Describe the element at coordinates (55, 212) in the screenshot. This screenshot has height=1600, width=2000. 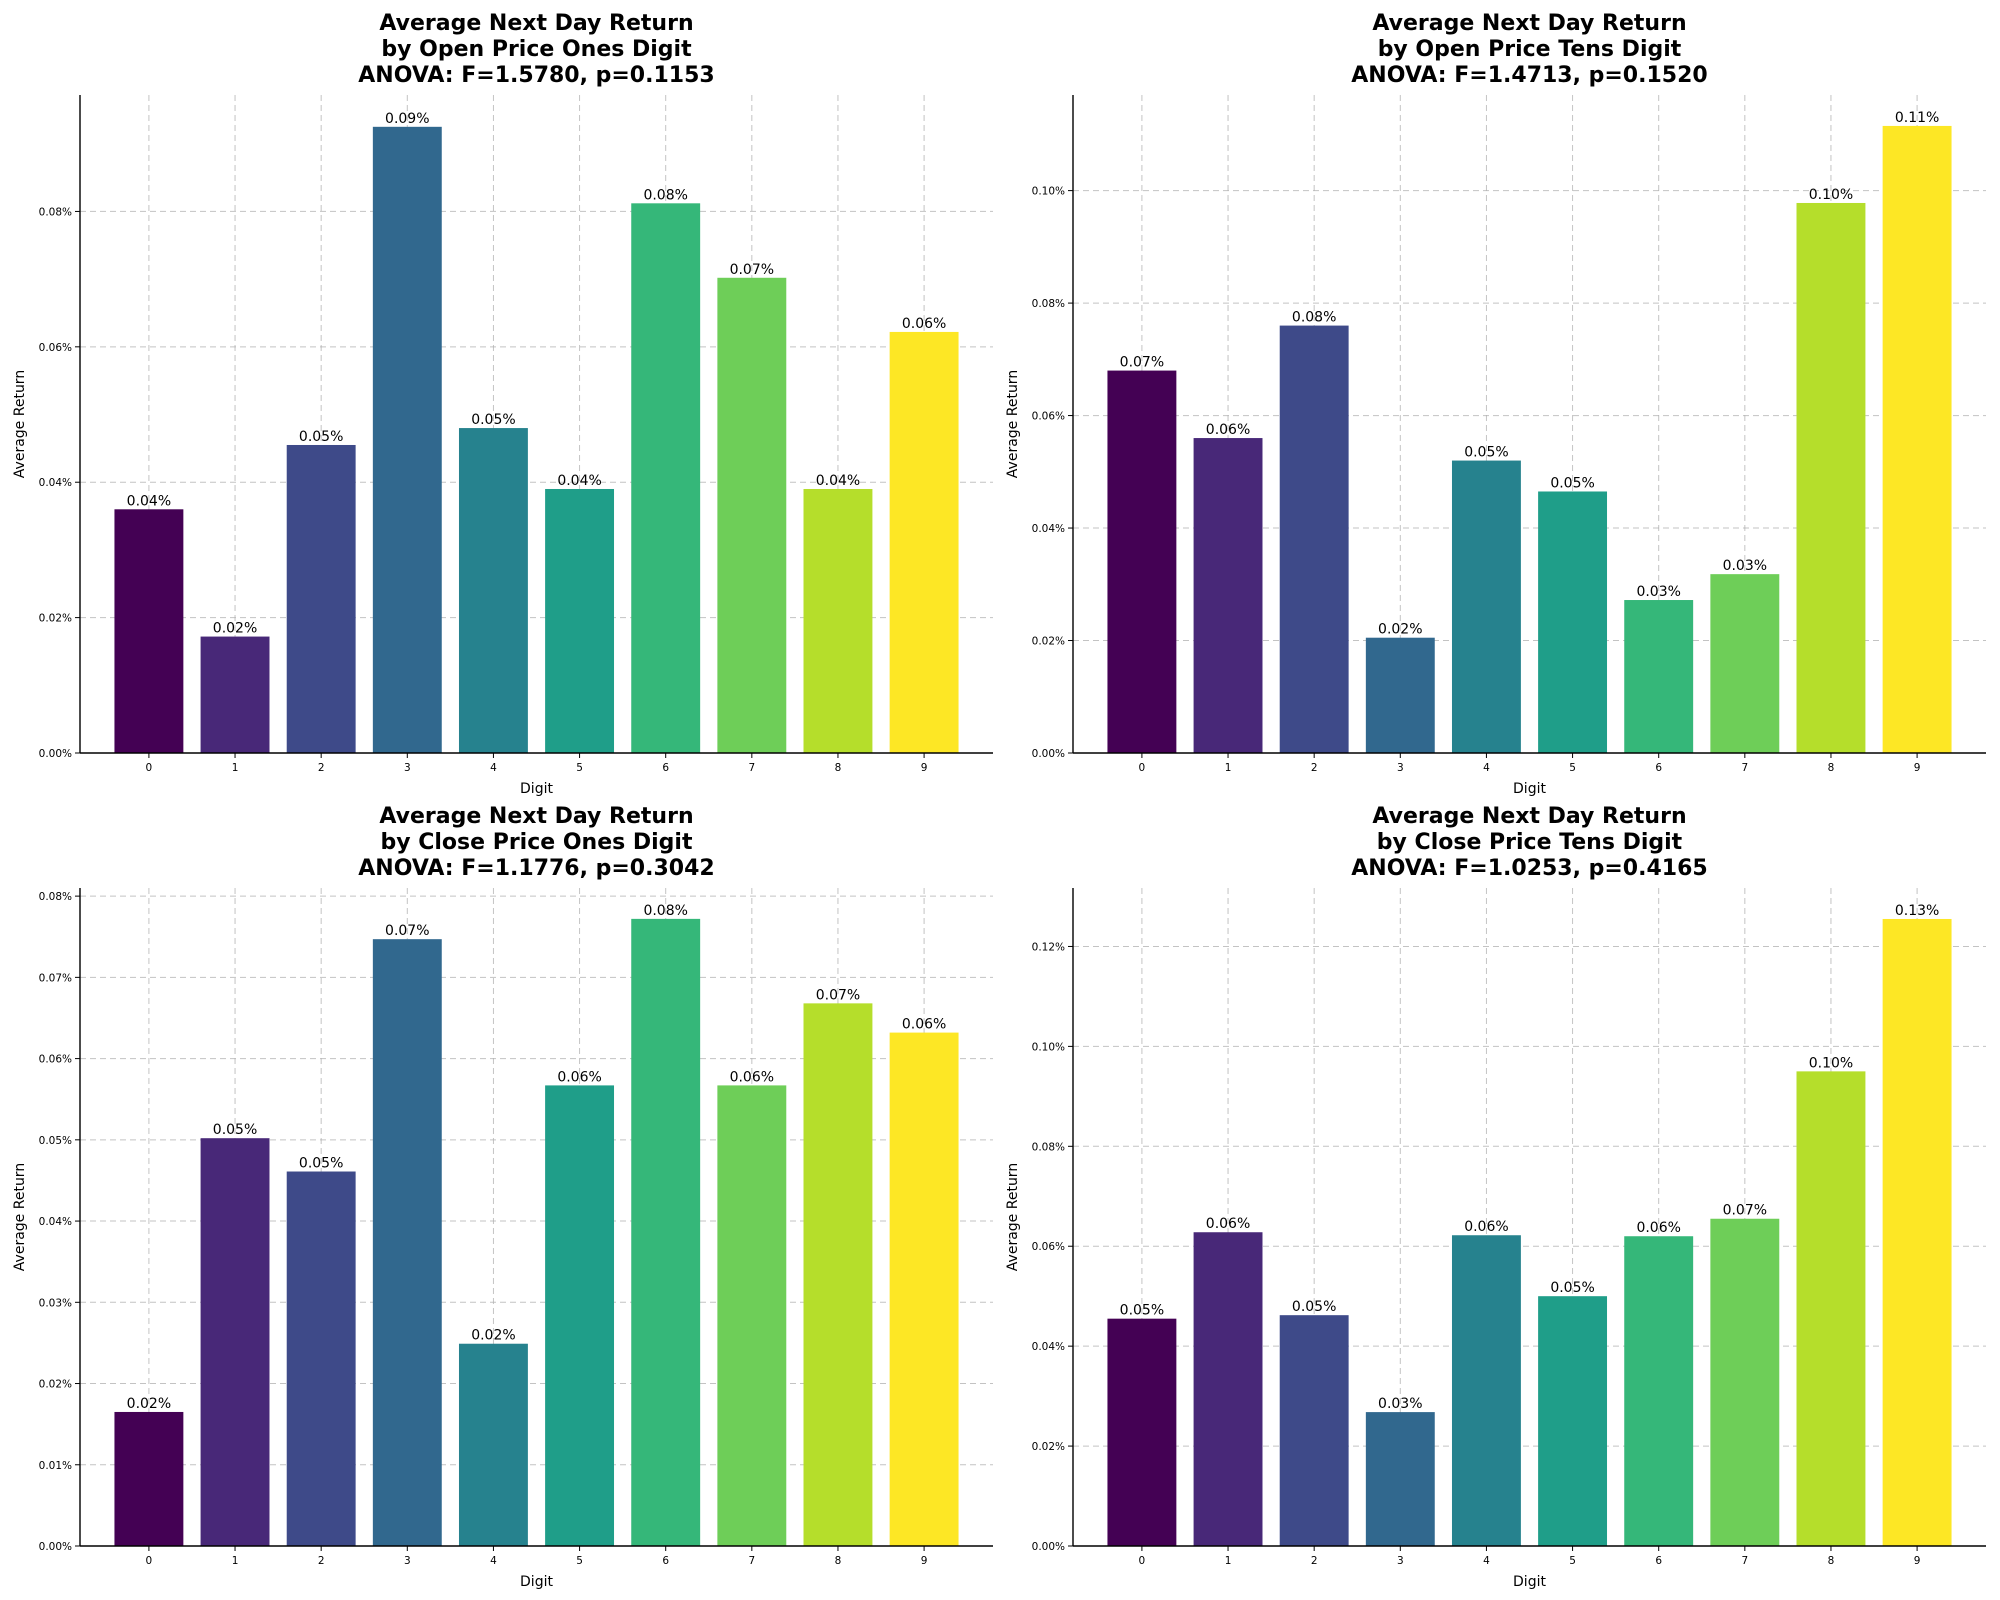
I see `y-tick-label: 0.08%` at that location.